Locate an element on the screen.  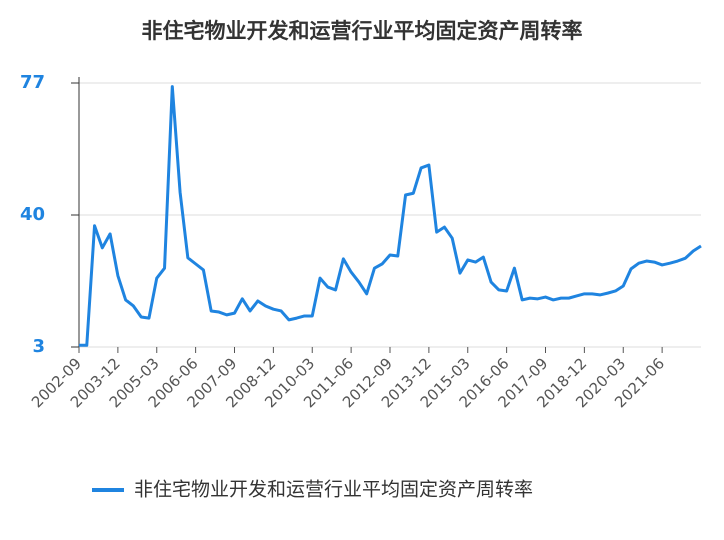
legend-label: 非住宅物业开发和运营行业平均固定资产周转率 is located at coordinates (333, 490).